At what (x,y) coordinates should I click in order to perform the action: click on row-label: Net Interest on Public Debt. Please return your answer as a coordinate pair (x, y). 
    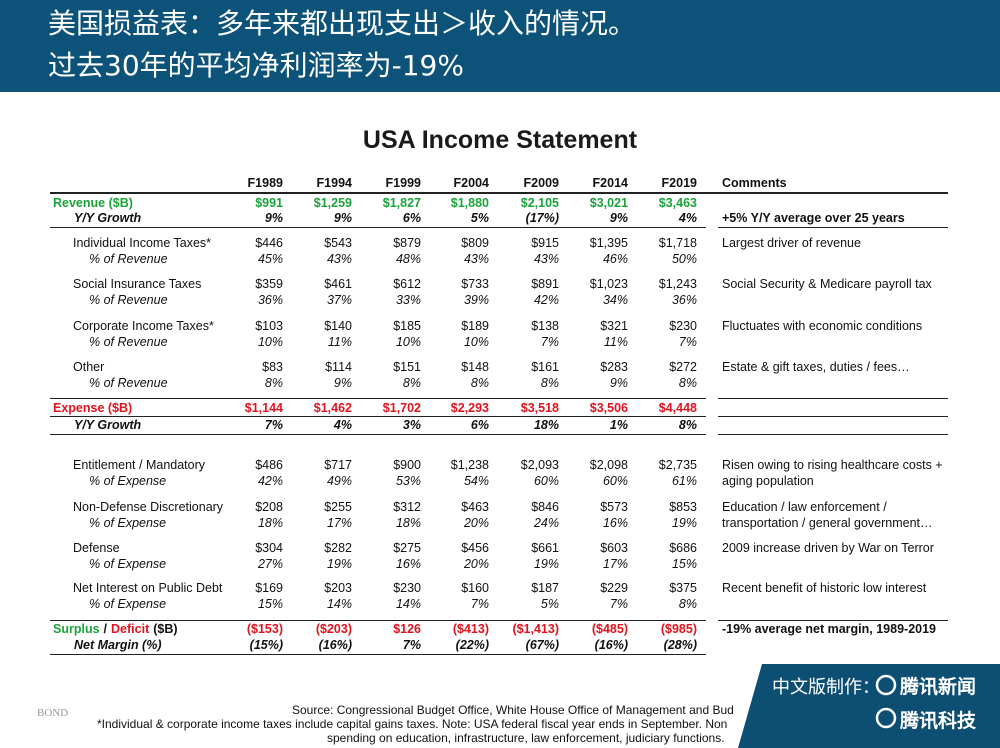
    Looking at the image, I should click on (148, 588).